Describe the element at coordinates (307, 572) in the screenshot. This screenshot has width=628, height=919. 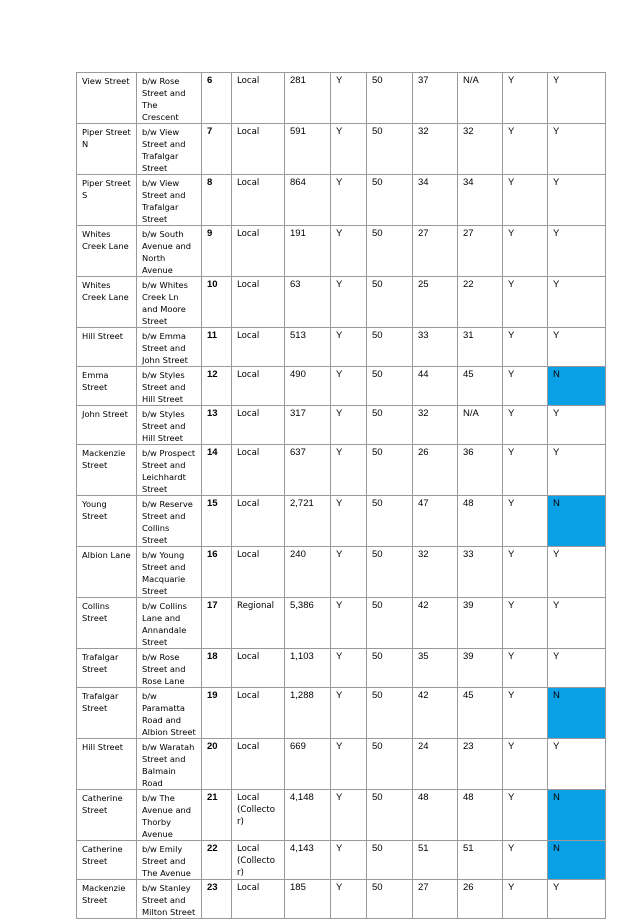
I see `traffic-volume-cell: 240` at that location.